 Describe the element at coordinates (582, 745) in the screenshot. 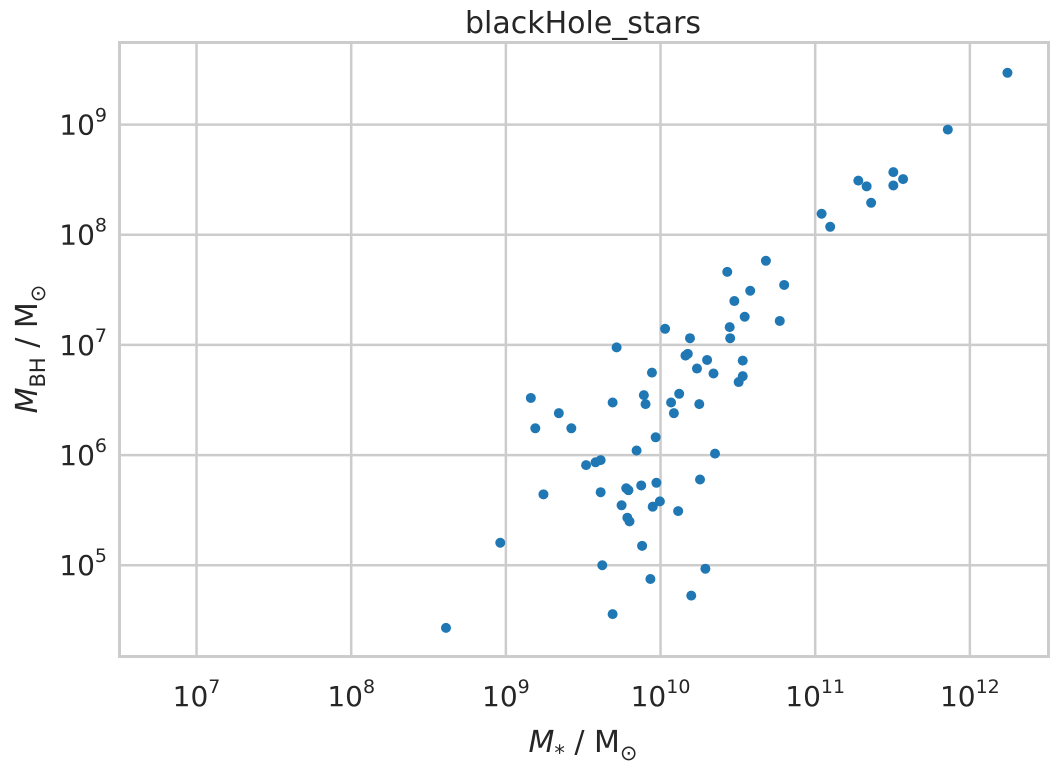

I see `x-axis-label: M* / M⊙` at that location.